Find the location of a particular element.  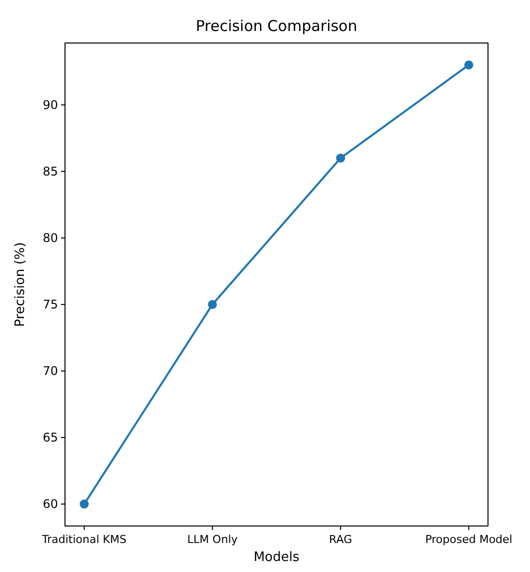

x-axis-title: Models is located at coordinates (277, 557).